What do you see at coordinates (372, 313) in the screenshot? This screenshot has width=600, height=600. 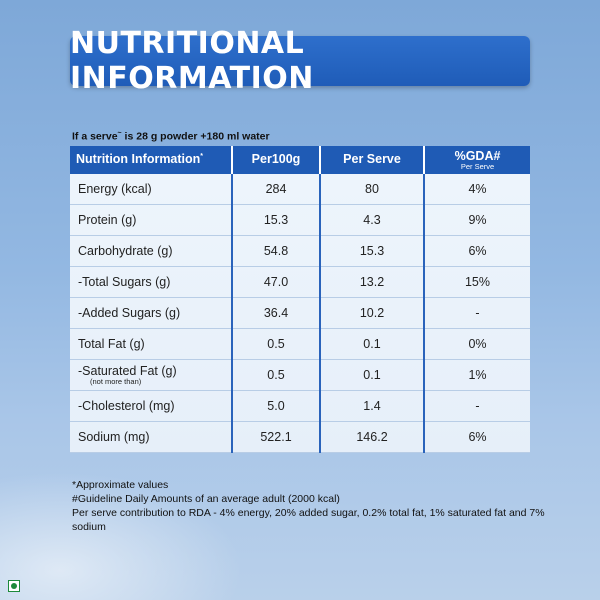 I see `row-per-serve: 10.2` at bounding box center [372, 313].